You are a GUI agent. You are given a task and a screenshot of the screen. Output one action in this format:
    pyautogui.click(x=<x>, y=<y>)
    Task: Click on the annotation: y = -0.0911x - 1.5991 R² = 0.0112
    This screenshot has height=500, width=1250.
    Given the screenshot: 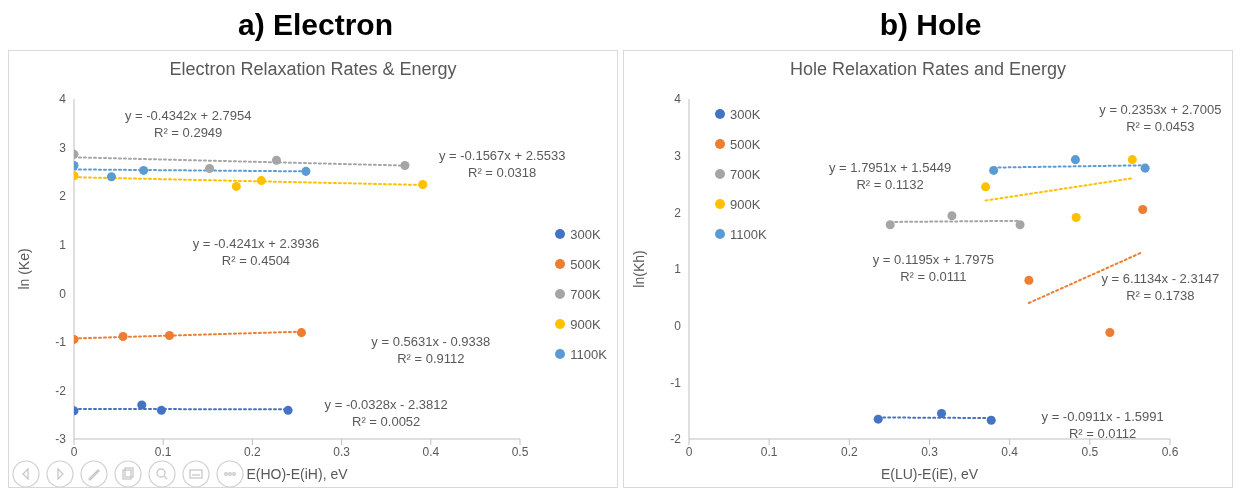 What is the action you would take?
    pyautogui.click(x=1102, y=425)
    